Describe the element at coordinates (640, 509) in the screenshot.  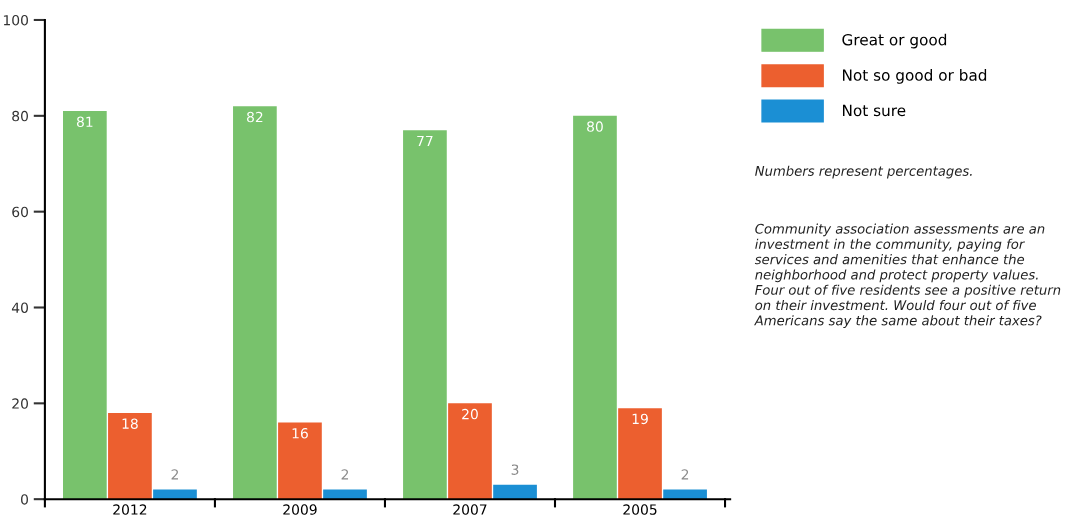
I see `x-tick-label: 2005` at that location.